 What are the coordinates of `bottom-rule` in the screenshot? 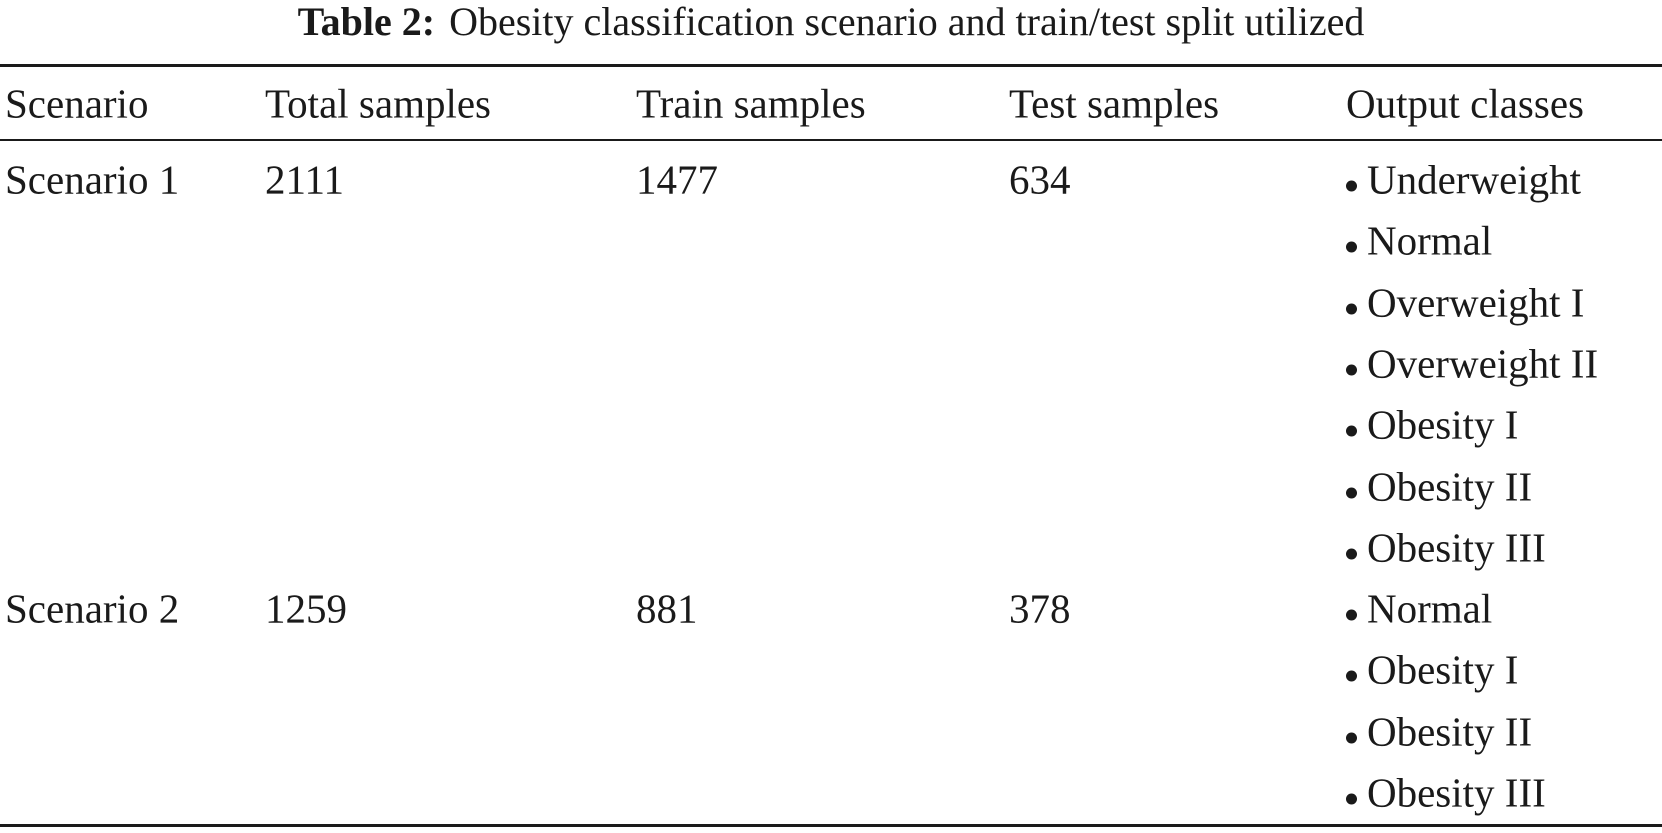 It's located at (831, 825).